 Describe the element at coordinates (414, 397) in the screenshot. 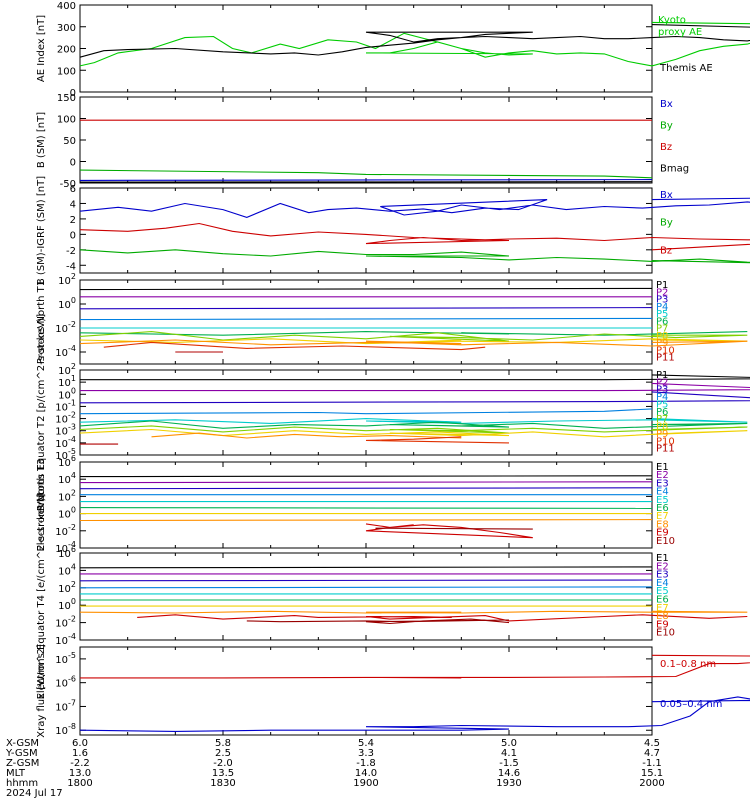

I see `series-line-p3` at that location.